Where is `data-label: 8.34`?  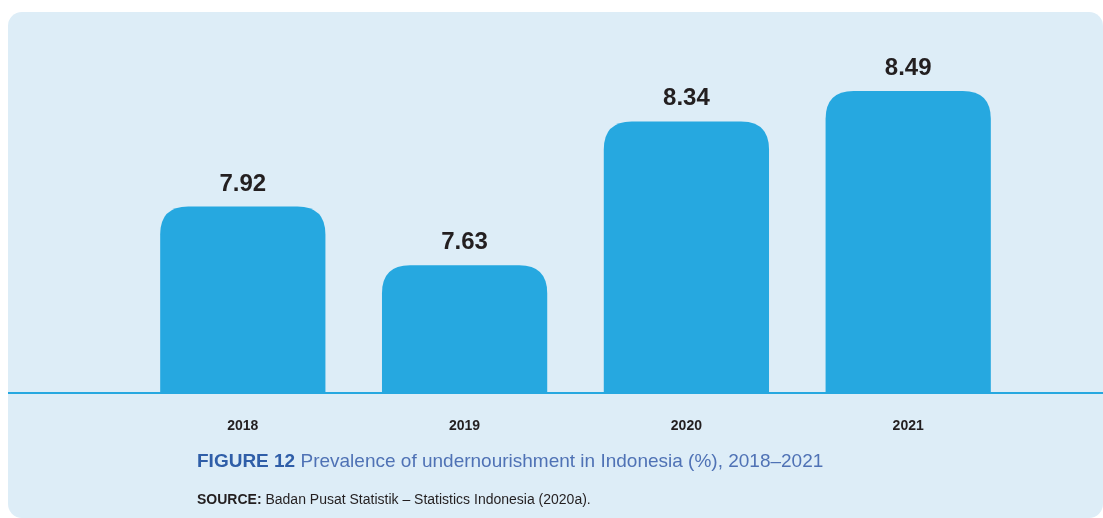
data-label: 8.34 is located at coordinates (687, 97).